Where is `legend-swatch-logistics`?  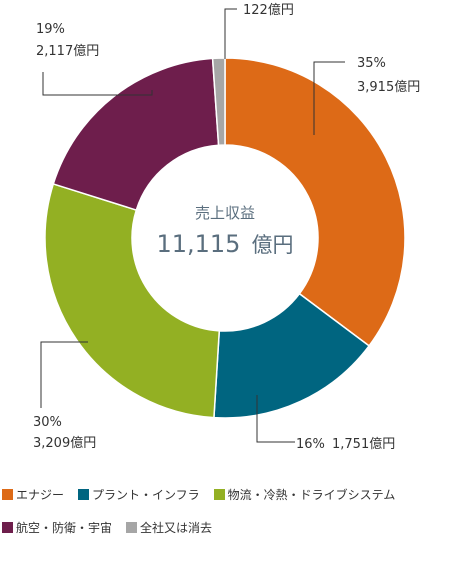
legend-swatch-logistics is located at coordinates (219, 494).